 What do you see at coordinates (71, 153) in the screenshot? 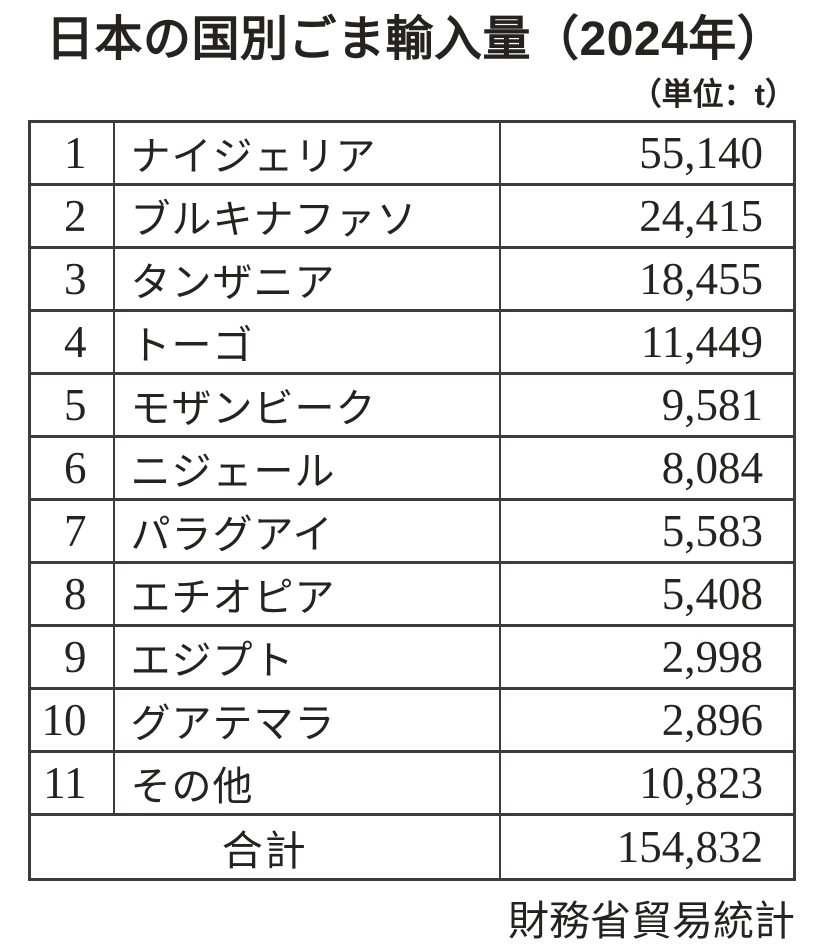
I see `rank-cell: 1` at bounding box center [71, 153].